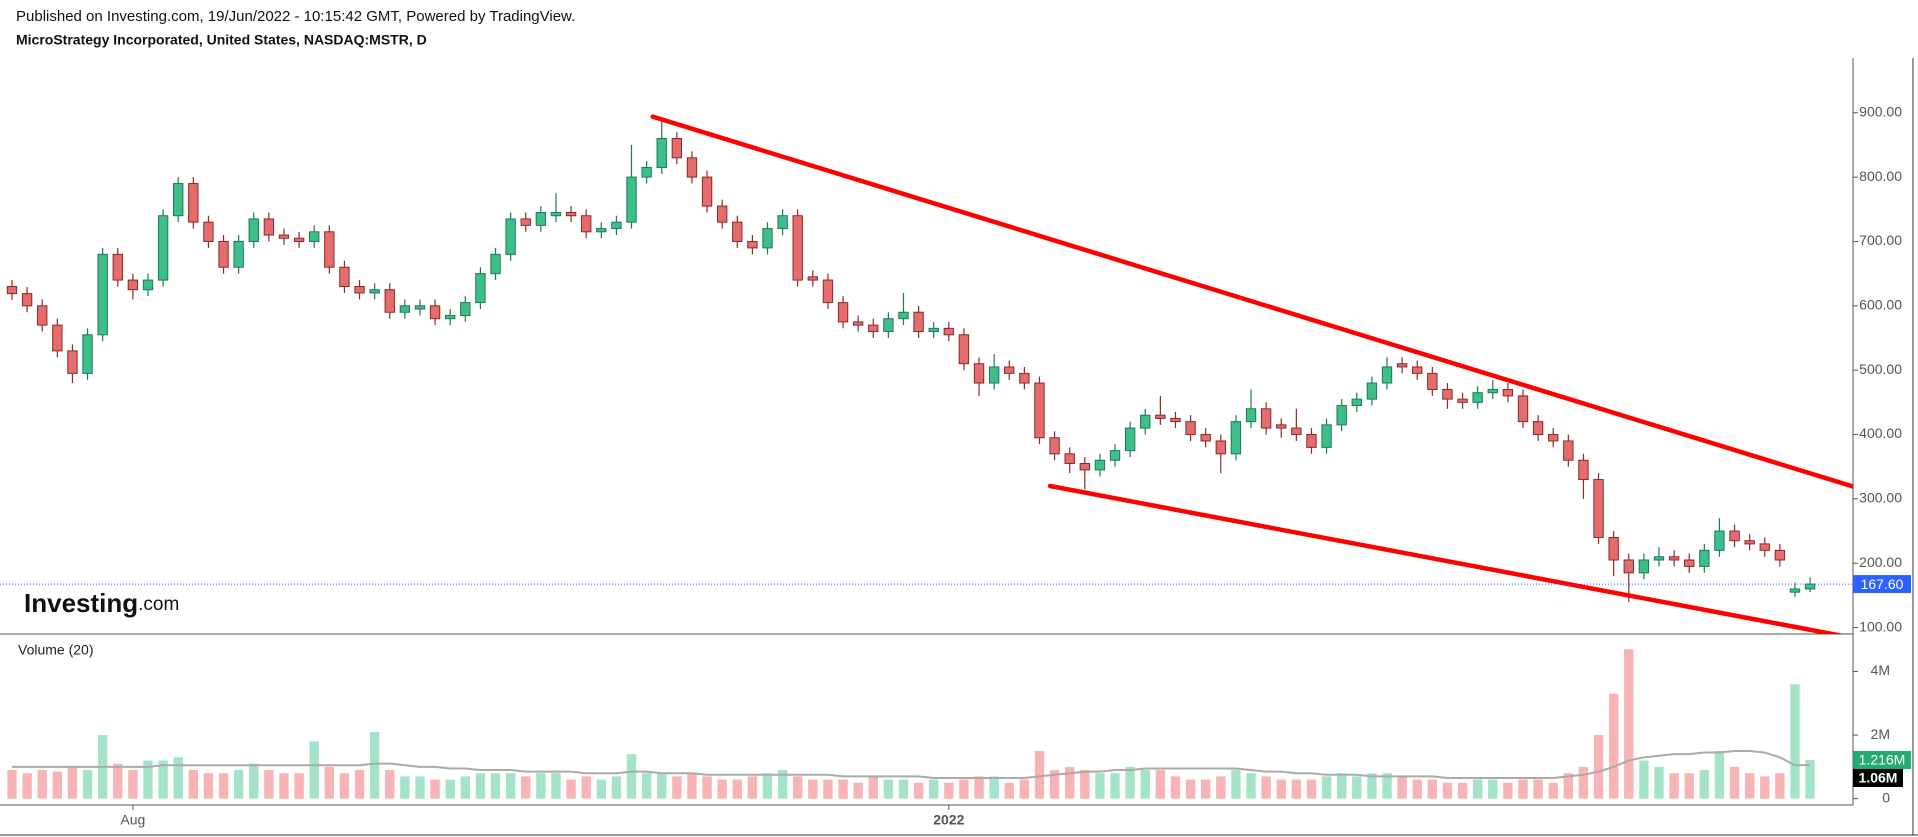  Describe the element at coordinates (1880, 670) in the screenshot. I see `volume-tick-label: 4M` at that location.